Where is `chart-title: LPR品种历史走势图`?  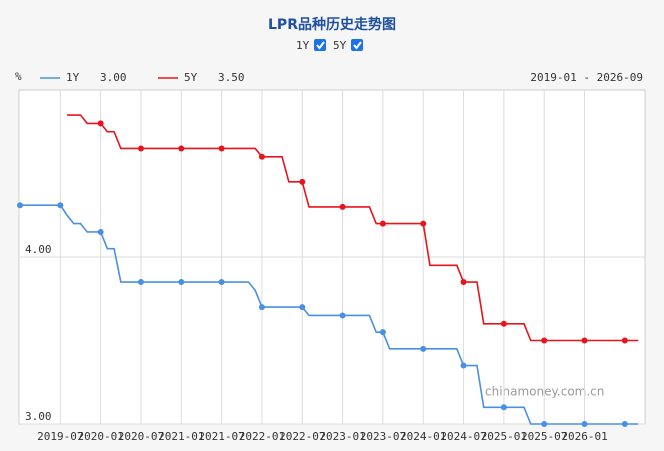 chart-title: LPR品种历史走势图 is located at coordinates (332, 24).